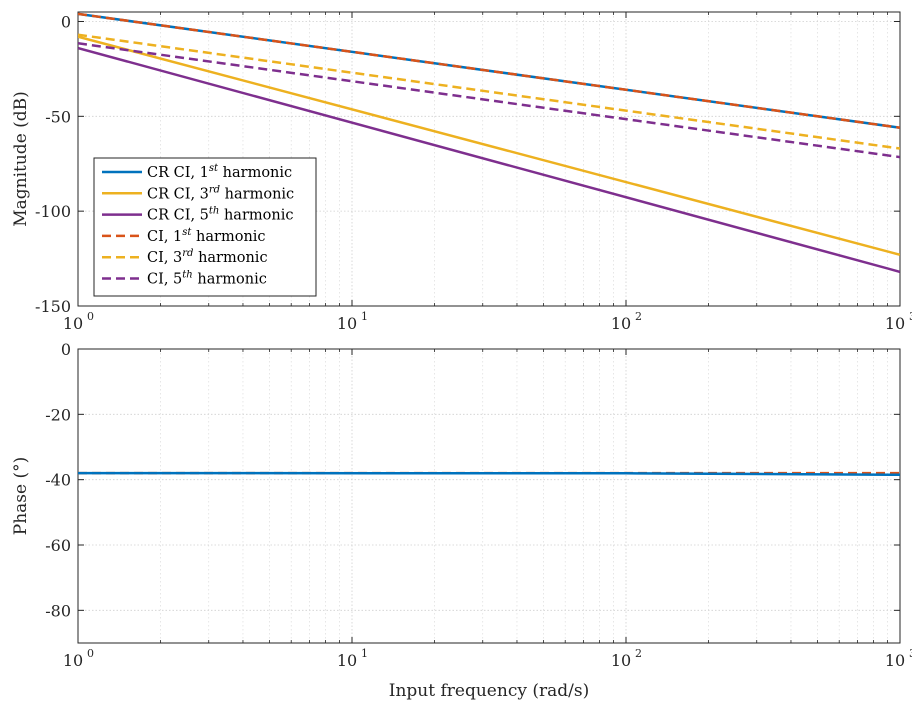 The image size is (912, 704). Describe the element at coordinates (219, 172) in the screenshot. I see `legend-label: CR CI, 1st harmonic` at that location.